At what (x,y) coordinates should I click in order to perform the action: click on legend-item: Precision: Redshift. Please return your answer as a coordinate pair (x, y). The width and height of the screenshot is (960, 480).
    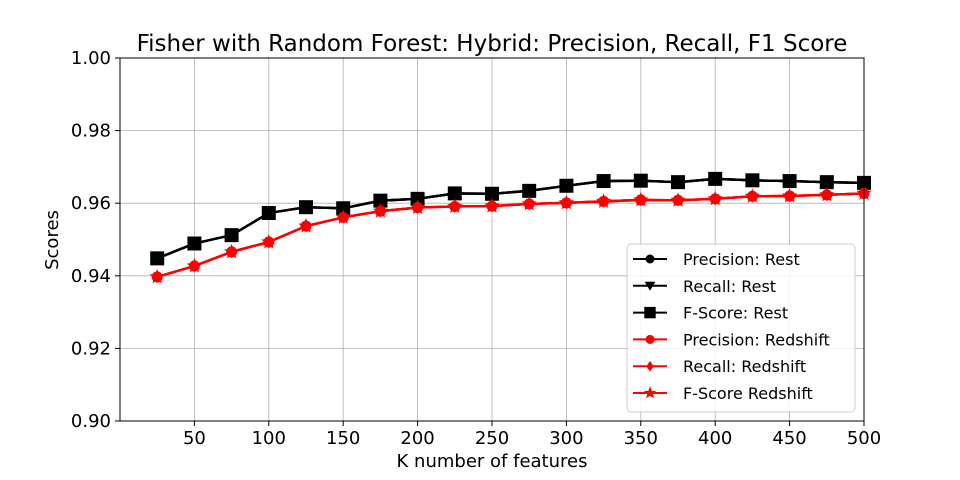
    Looking at the image, I should click on (731, 339).